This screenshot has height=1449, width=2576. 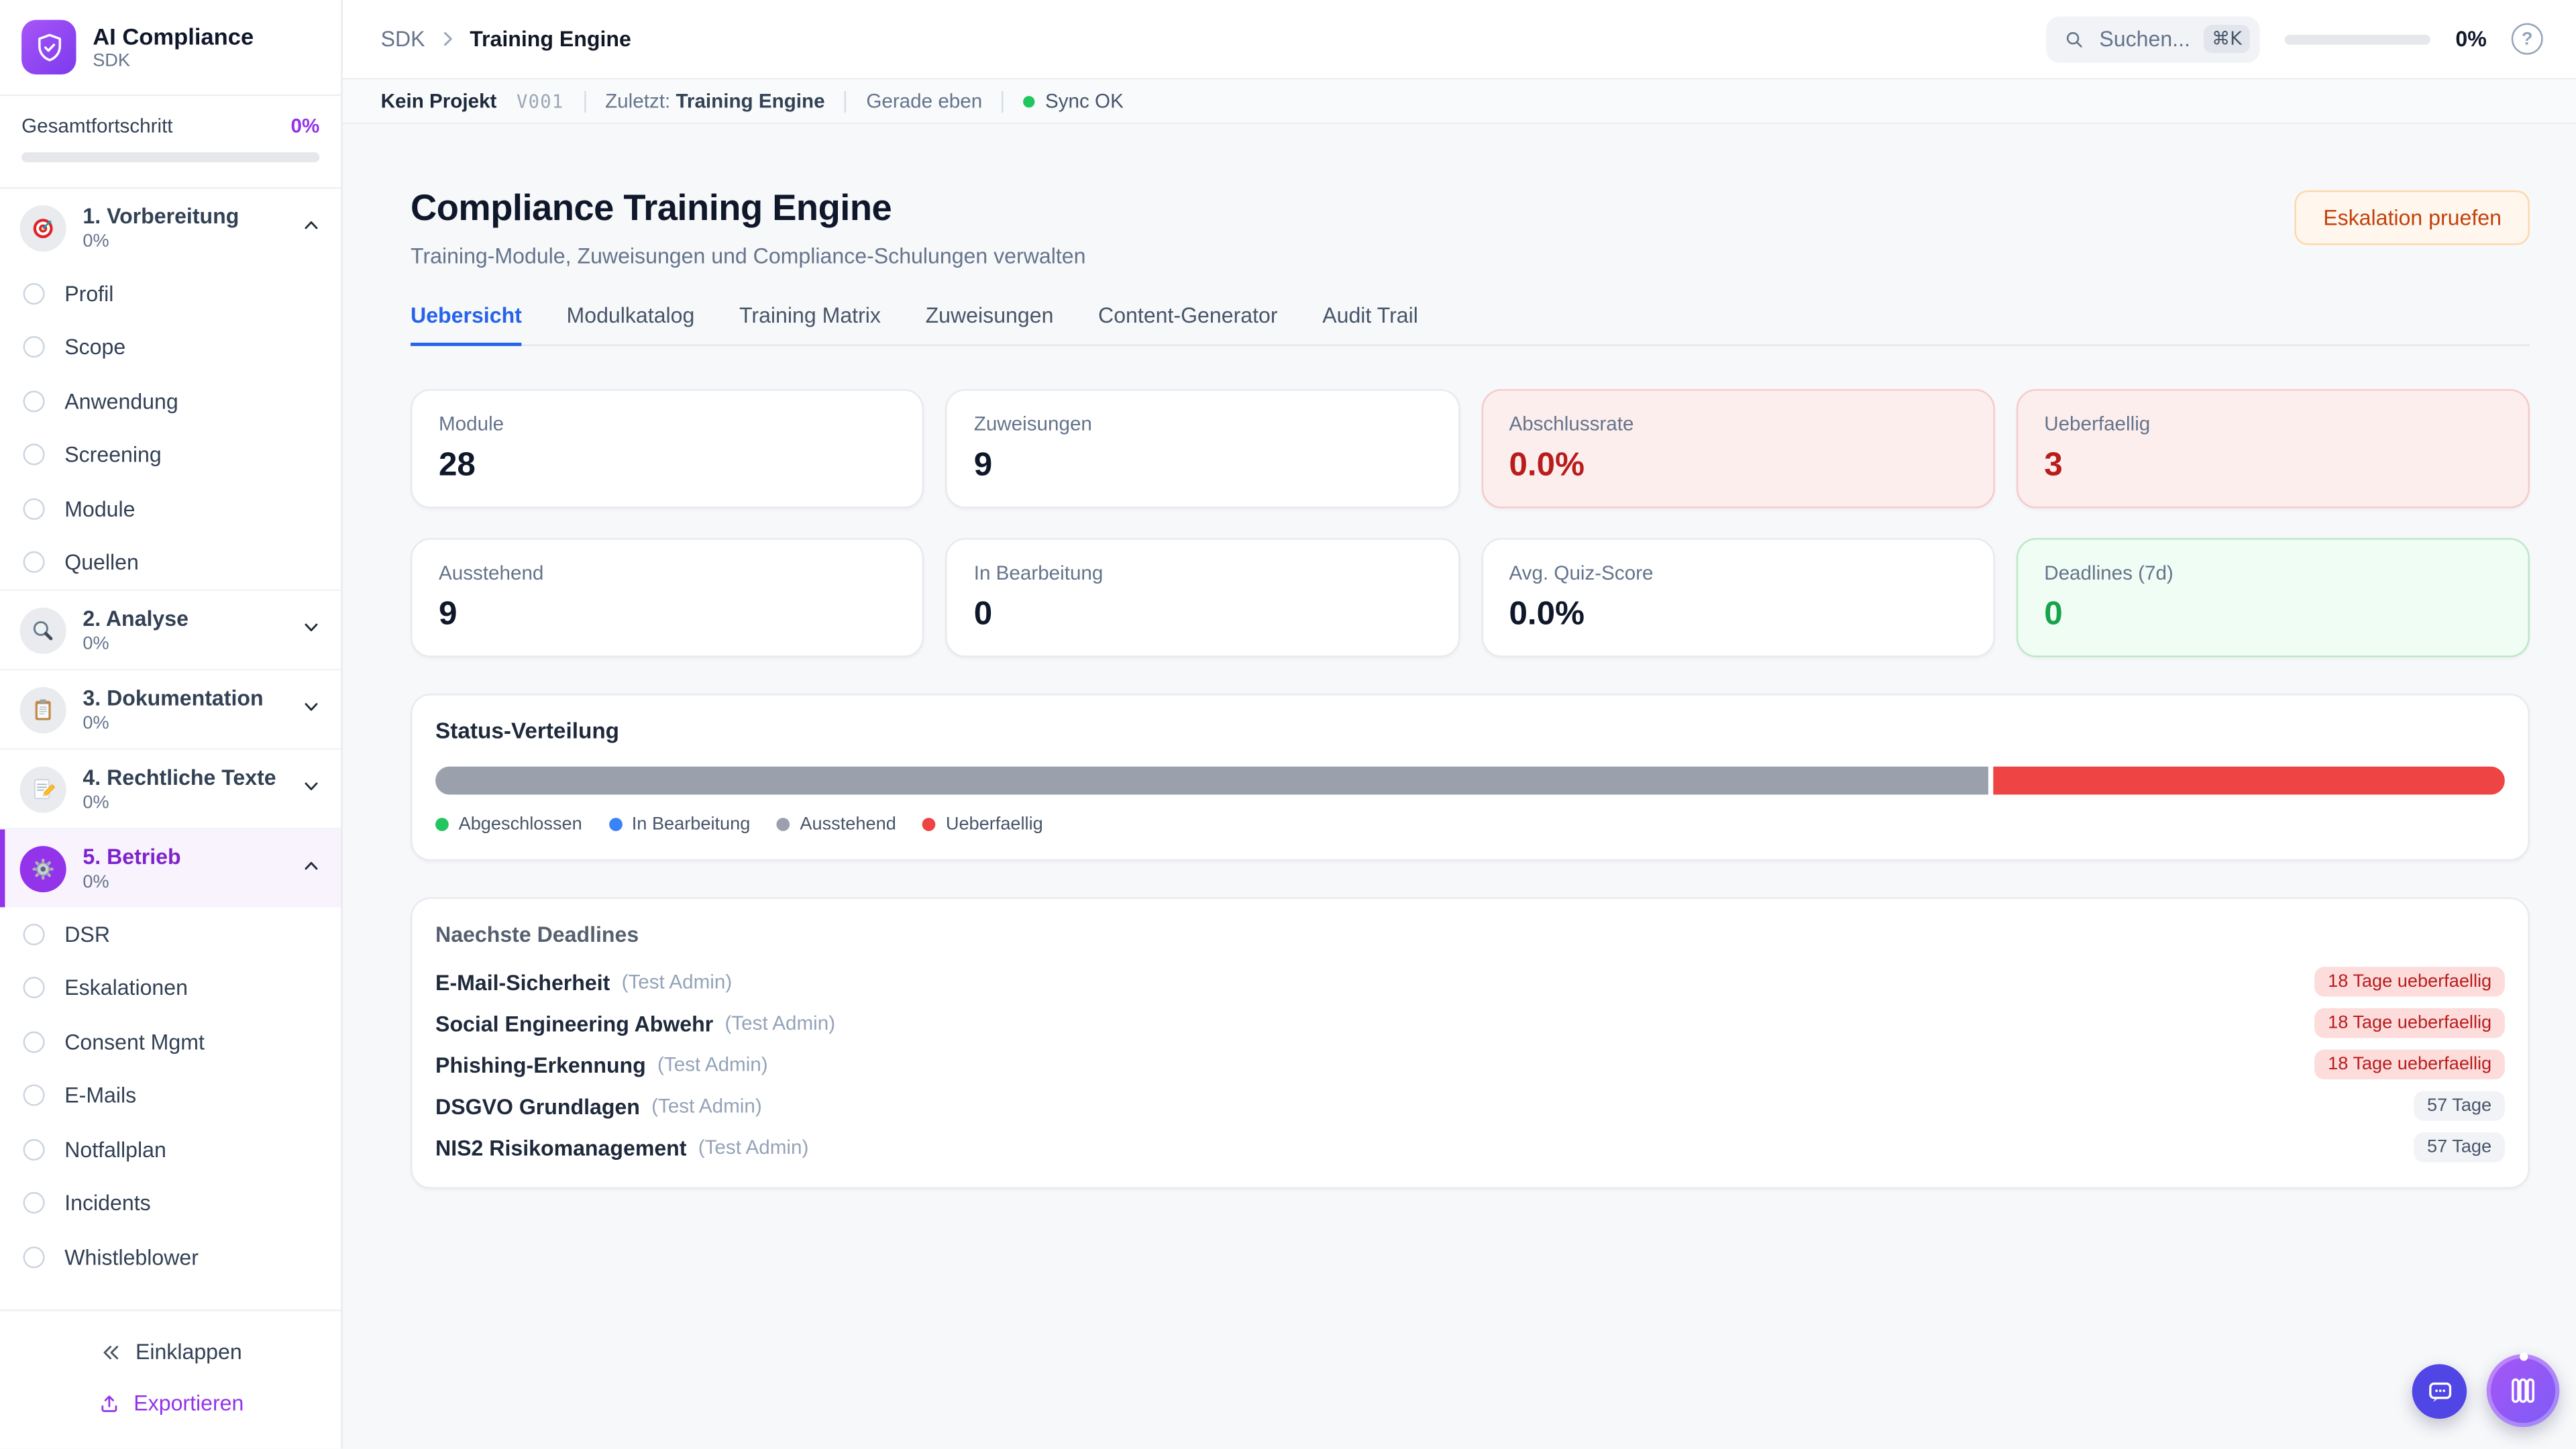 What do you see at coordinates (170, 508) in the screenshot?
I see `sidebar-item-module: Module` at bounding box center [170, 508].